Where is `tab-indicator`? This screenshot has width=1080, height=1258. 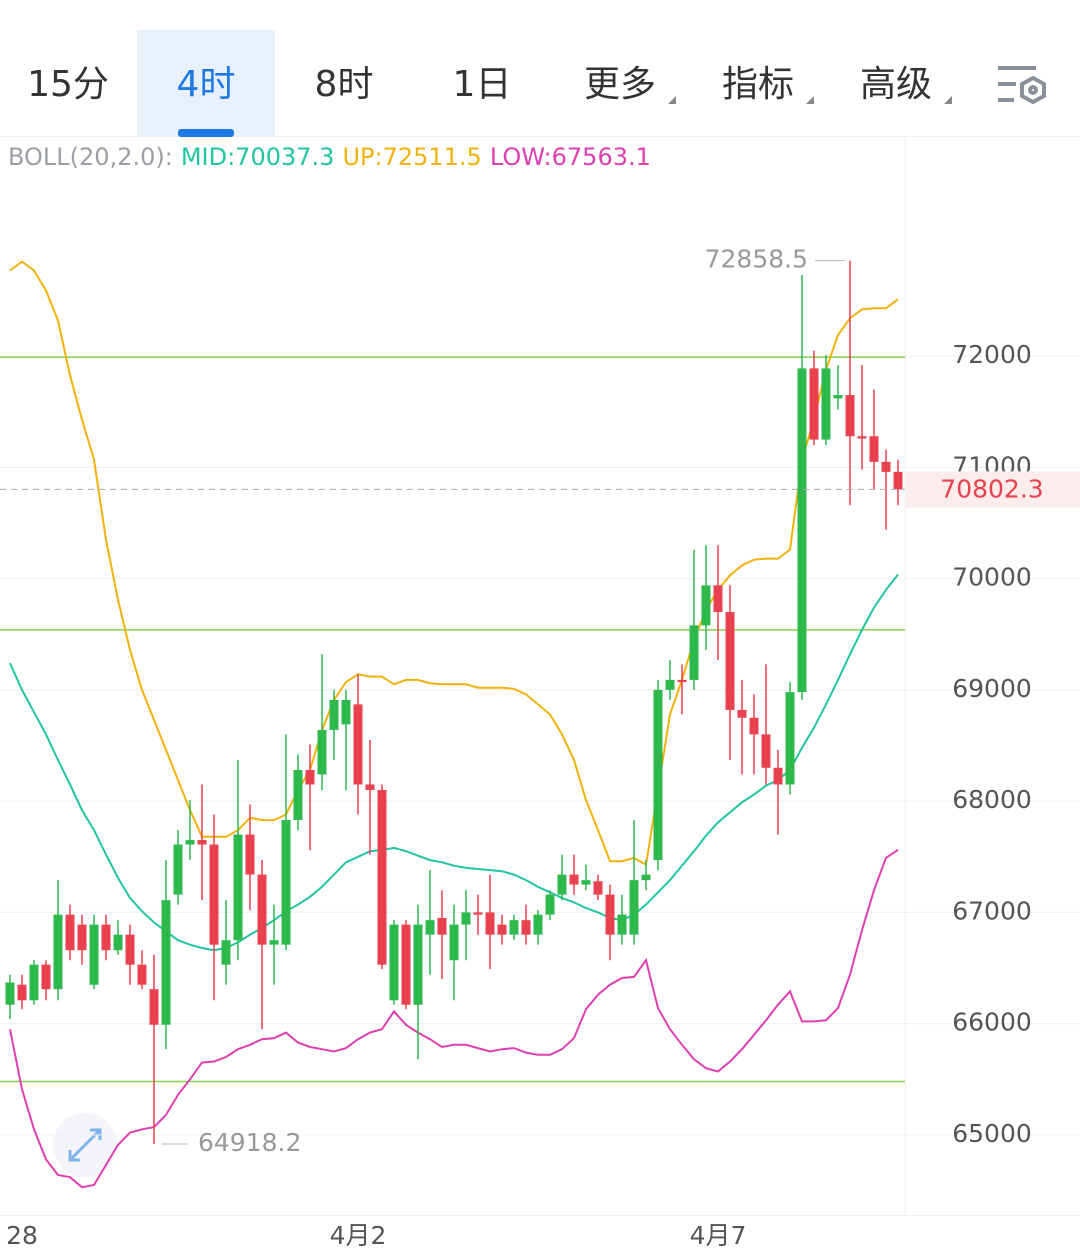
tab-indicator is located at coordinates (206, 133).